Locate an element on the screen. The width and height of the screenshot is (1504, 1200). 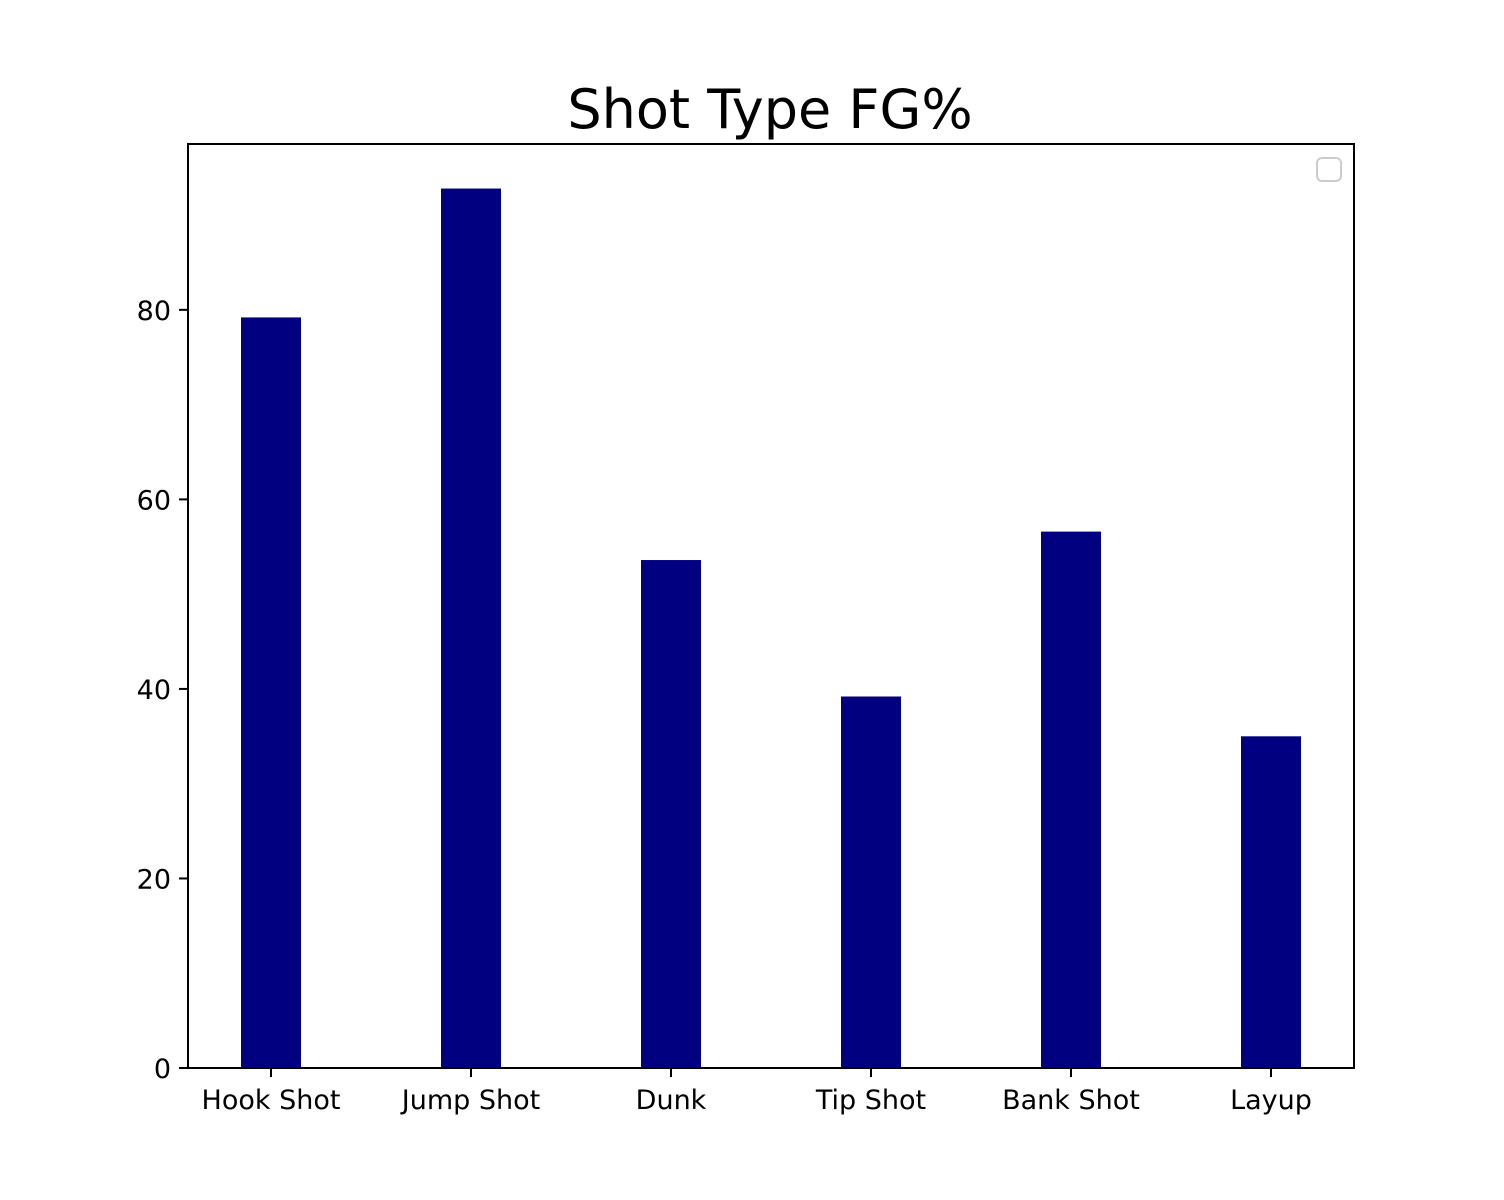
y-tick-label: 20 is located at coordinates (154, 879).